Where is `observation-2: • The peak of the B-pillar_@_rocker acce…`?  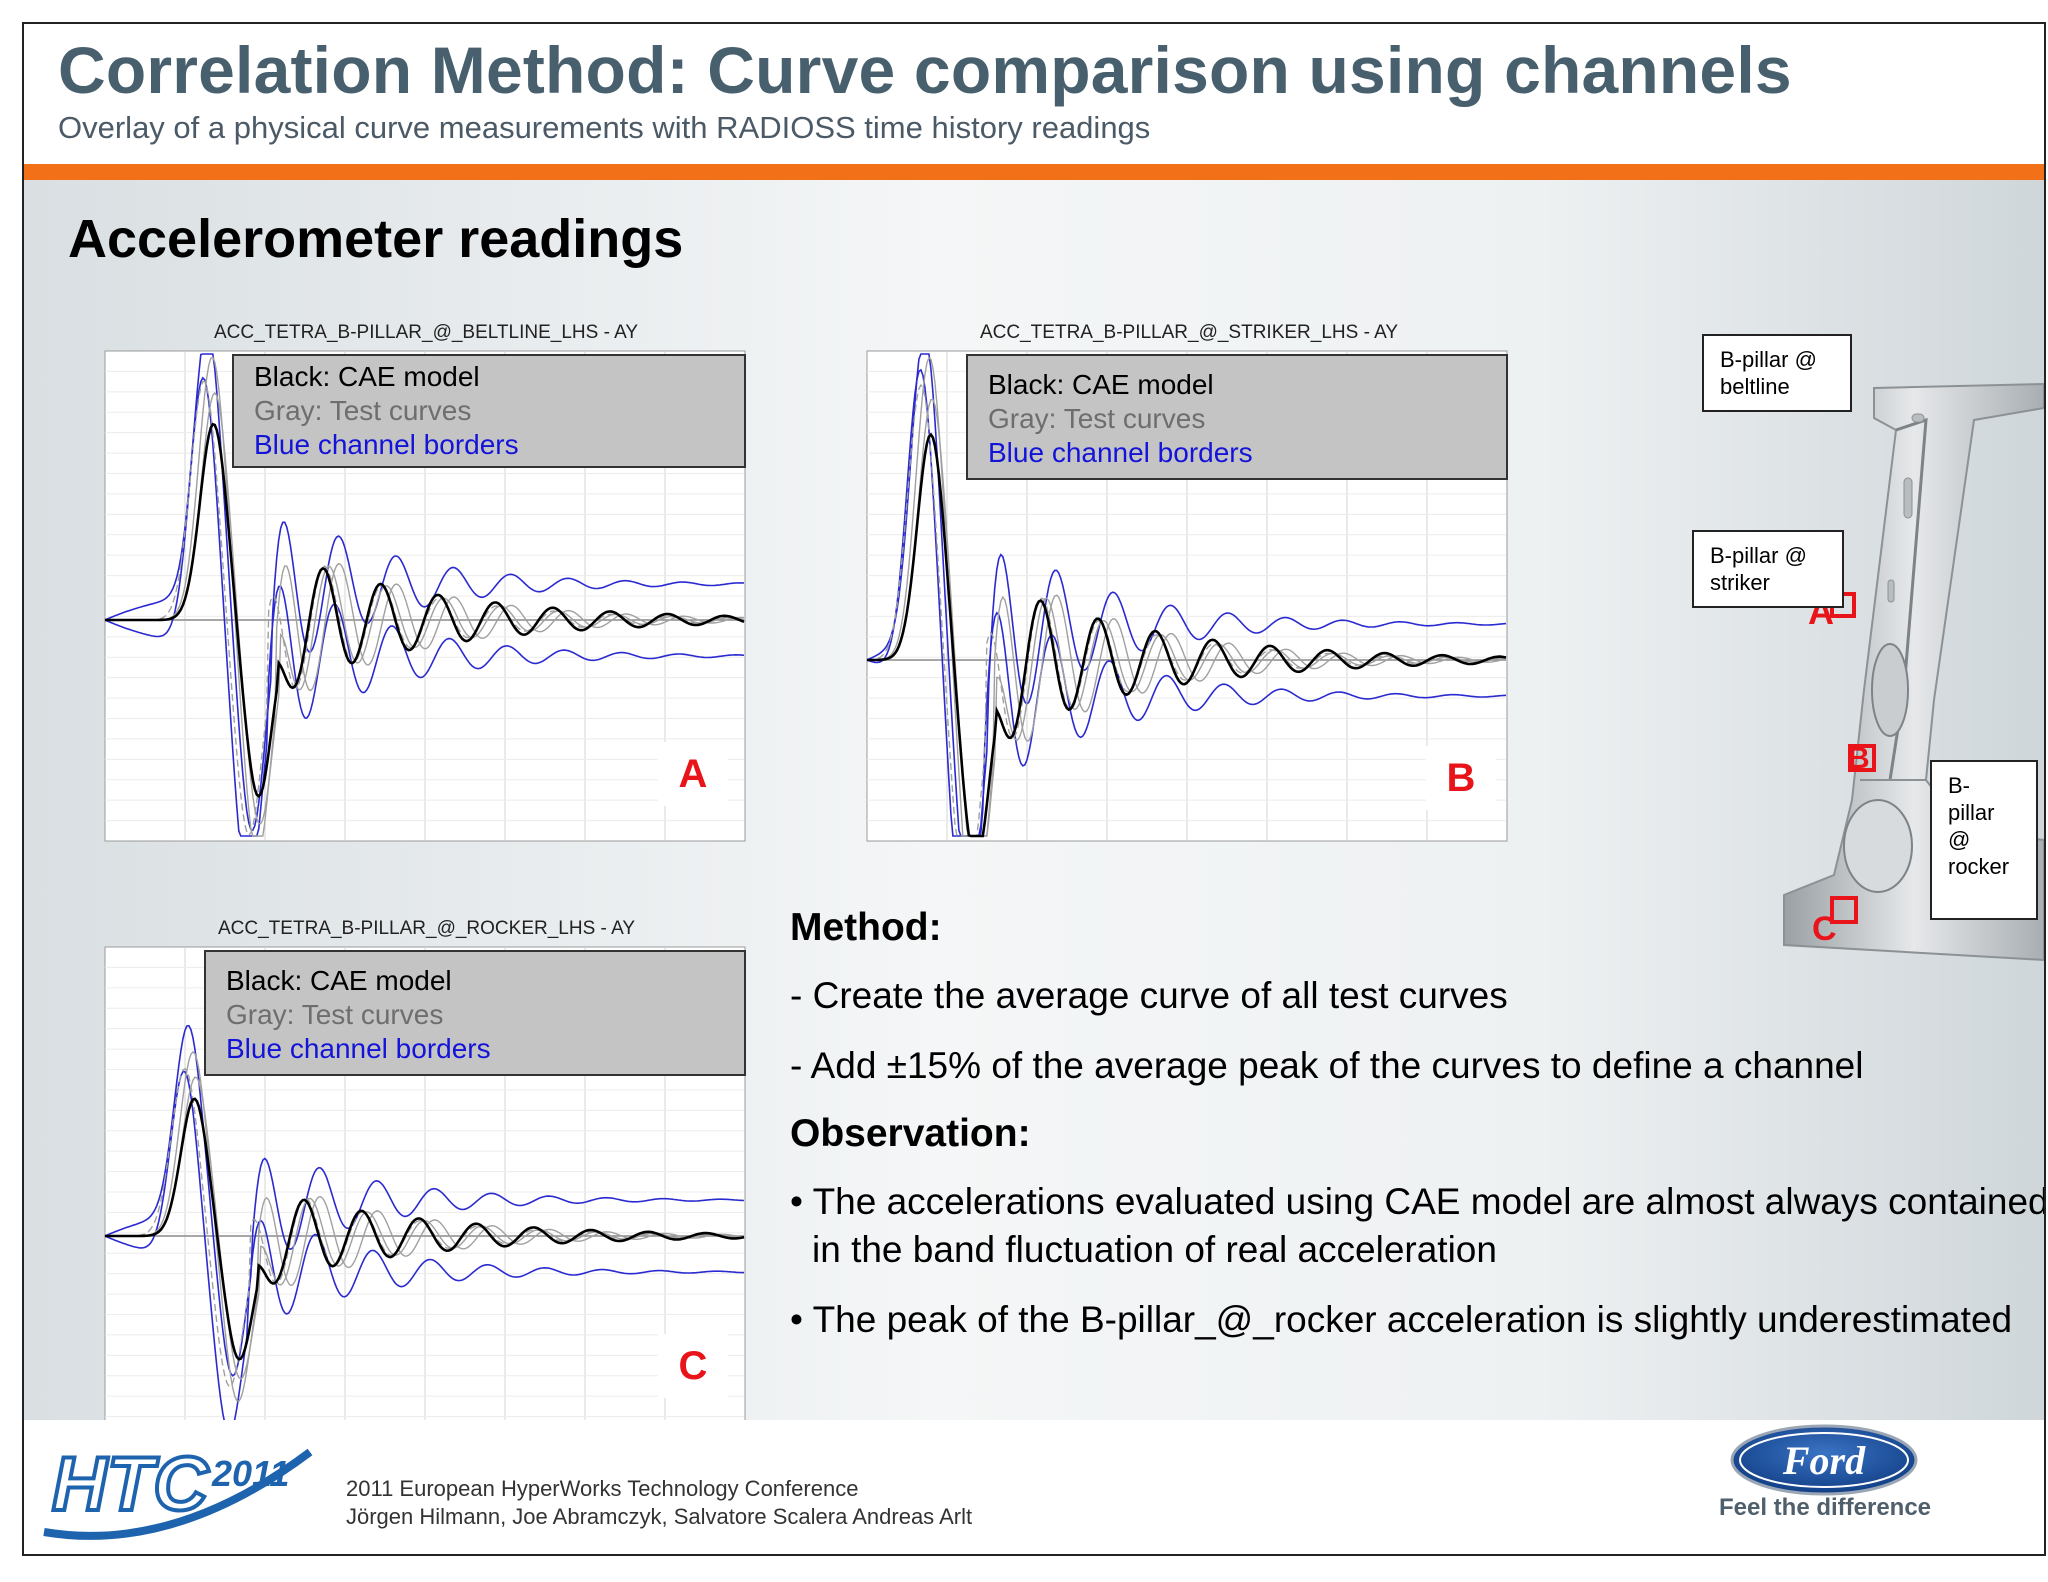
observation-2: • The peak of the B-pillar_@_rocker acce… is located at coordinates (1401, 1319).